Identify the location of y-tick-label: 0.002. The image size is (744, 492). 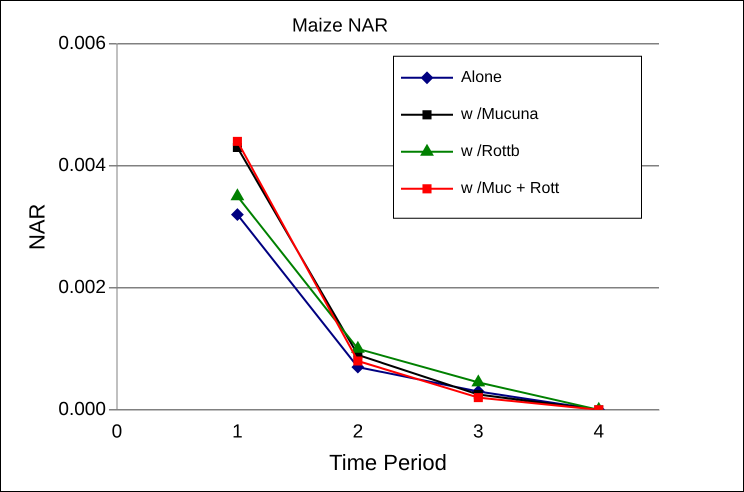
(82, 287).